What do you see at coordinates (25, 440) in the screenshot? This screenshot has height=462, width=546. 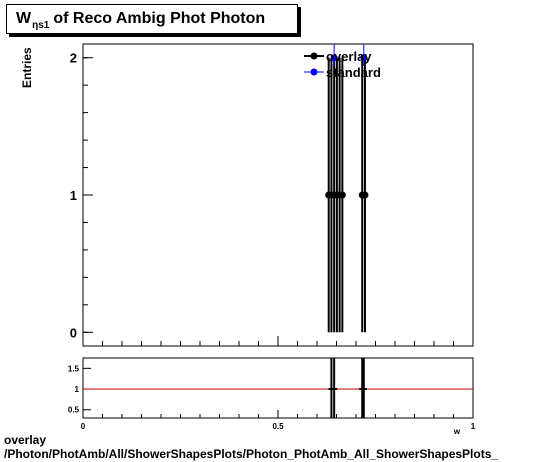 I see `footer-line-1: overlay` at bounding box center [25, 440].